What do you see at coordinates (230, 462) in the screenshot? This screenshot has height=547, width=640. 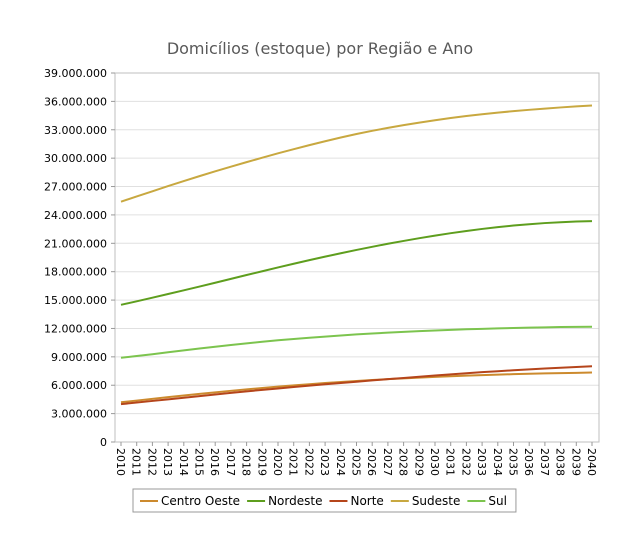 I see `x-tick-label: 2017` at bounding box center [230, 462].